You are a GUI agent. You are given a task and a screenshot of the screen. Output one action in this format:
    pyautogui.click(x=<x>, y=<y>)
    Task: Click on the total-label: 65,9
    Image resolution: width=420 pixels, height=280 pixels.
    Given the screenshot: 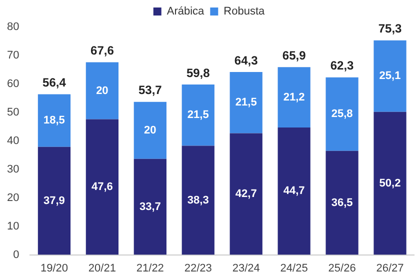 What is the action you would take?
    pyautogui.click(x=294, y=55)
    